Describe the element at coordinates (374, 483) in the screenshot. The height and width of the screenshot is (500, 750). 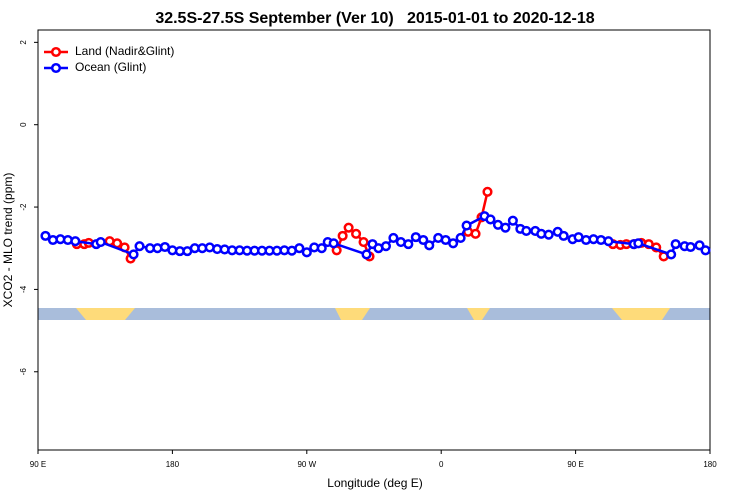
I see `x-axis-label: Longitude (deg E)` at that location.